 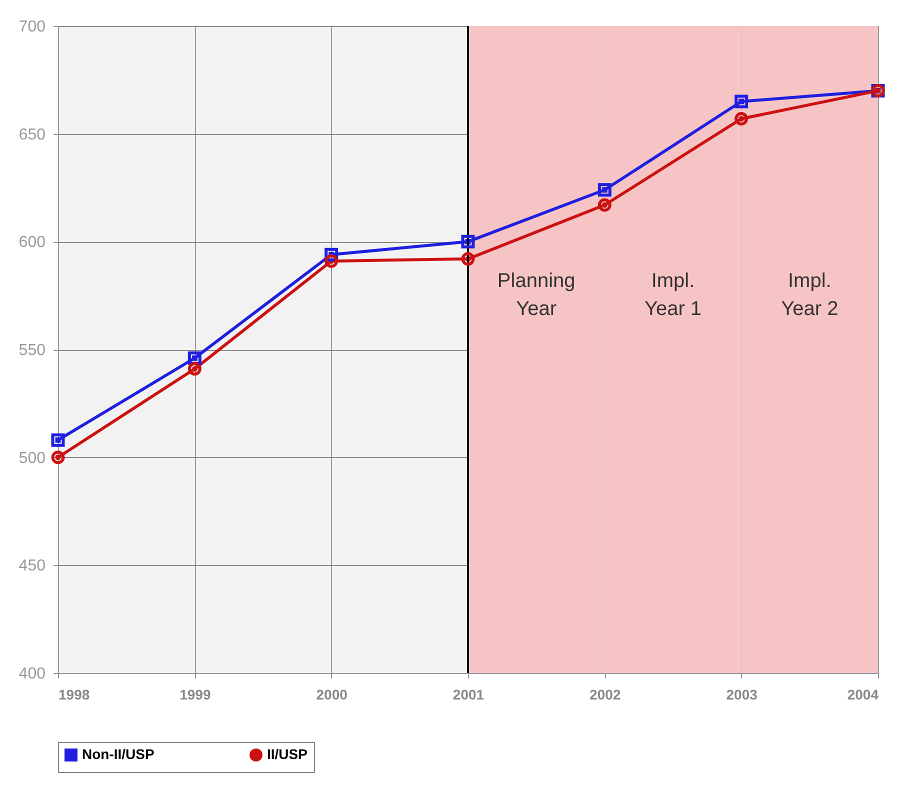 I want to click on legend-label: II/USP, so click(x=287, y=754).